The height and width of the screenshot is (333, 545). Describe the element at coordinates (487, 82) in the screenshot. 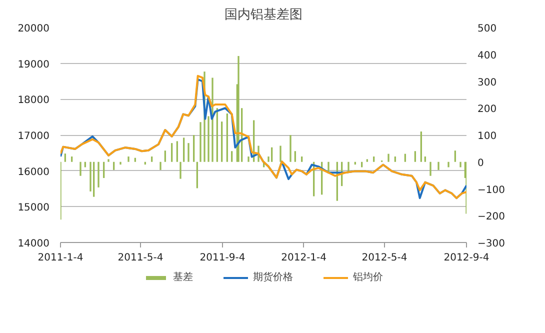

I see `y2-tick-label: 300` at that location.